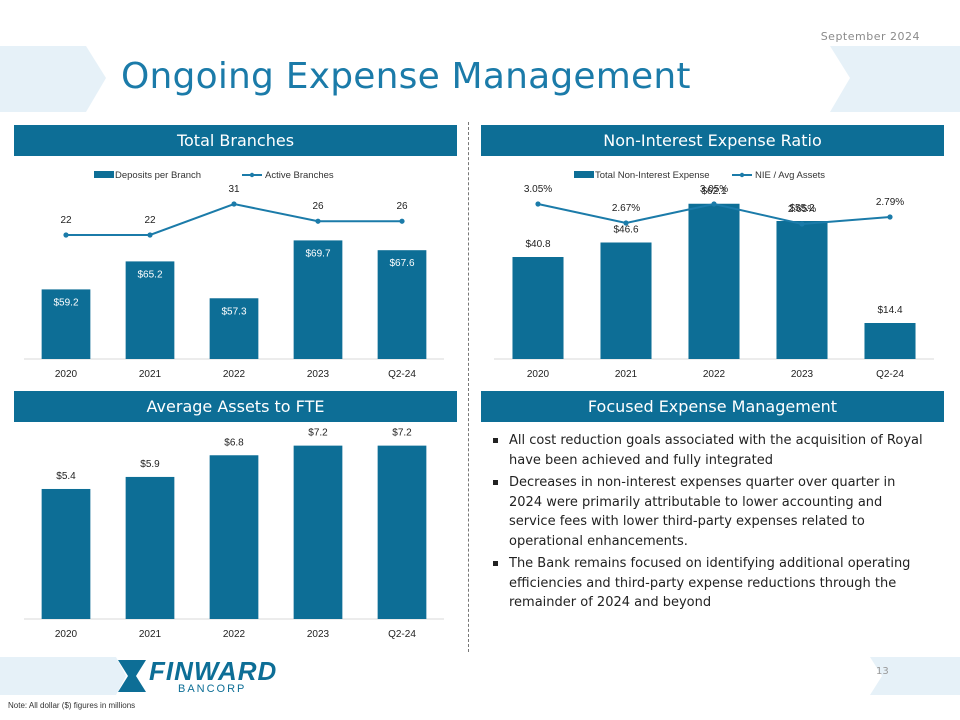 Image resolution: width=960 pixels, height=720 pixels. I want to click on bar-value-label: $5.4, so click(66, 476).